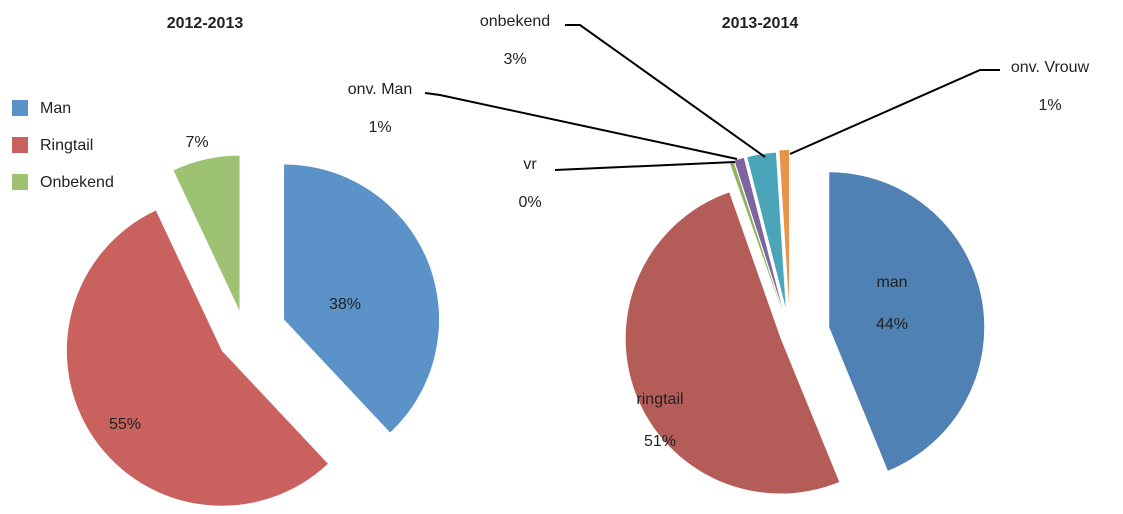 The width and height of the screenshot is (1123, 514). I want to click on data-label: 0%, so click(529, 202).